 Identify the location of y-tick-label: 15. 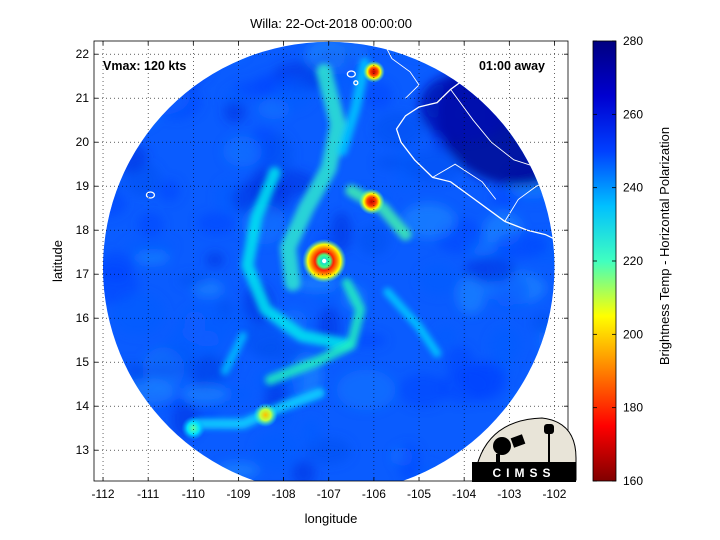
(83, 362).